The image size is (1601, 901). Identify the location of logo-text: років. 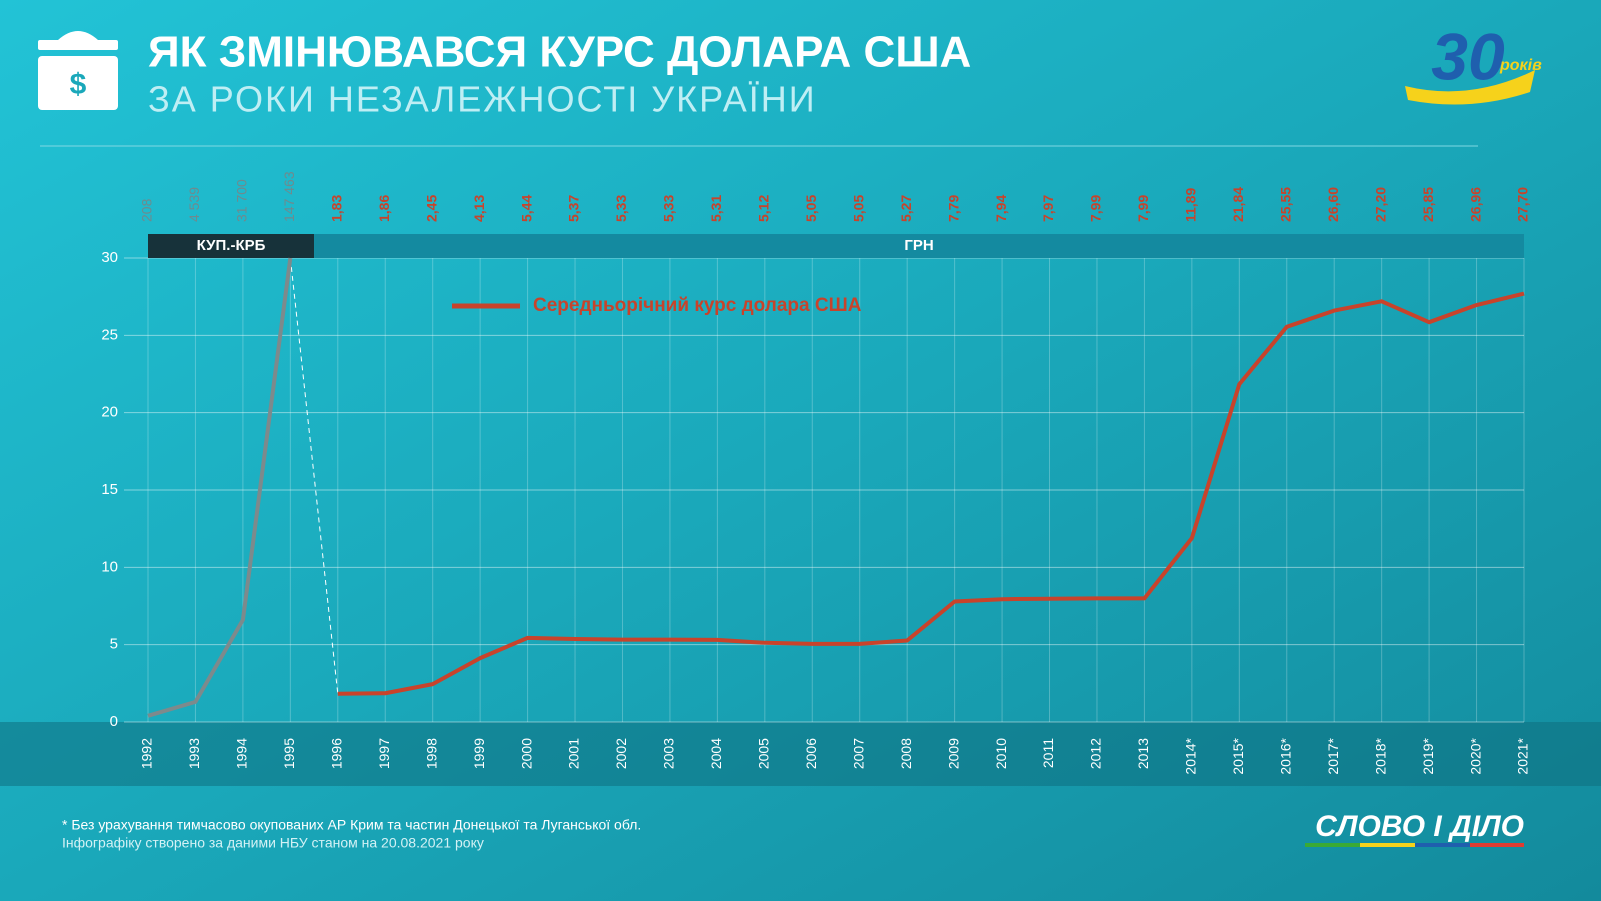
(1520, 65).